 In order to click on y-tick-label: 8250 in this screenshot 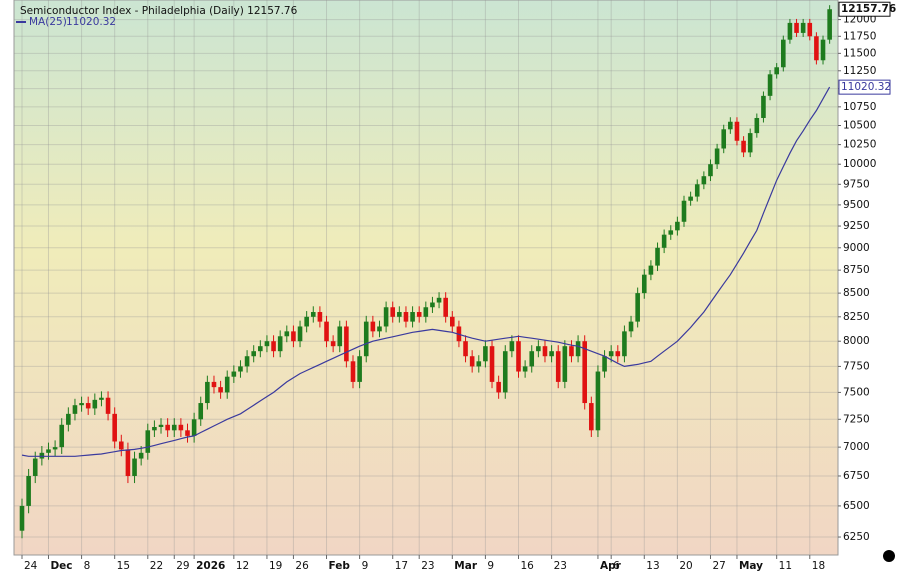, I will do `click(856, 317)`.